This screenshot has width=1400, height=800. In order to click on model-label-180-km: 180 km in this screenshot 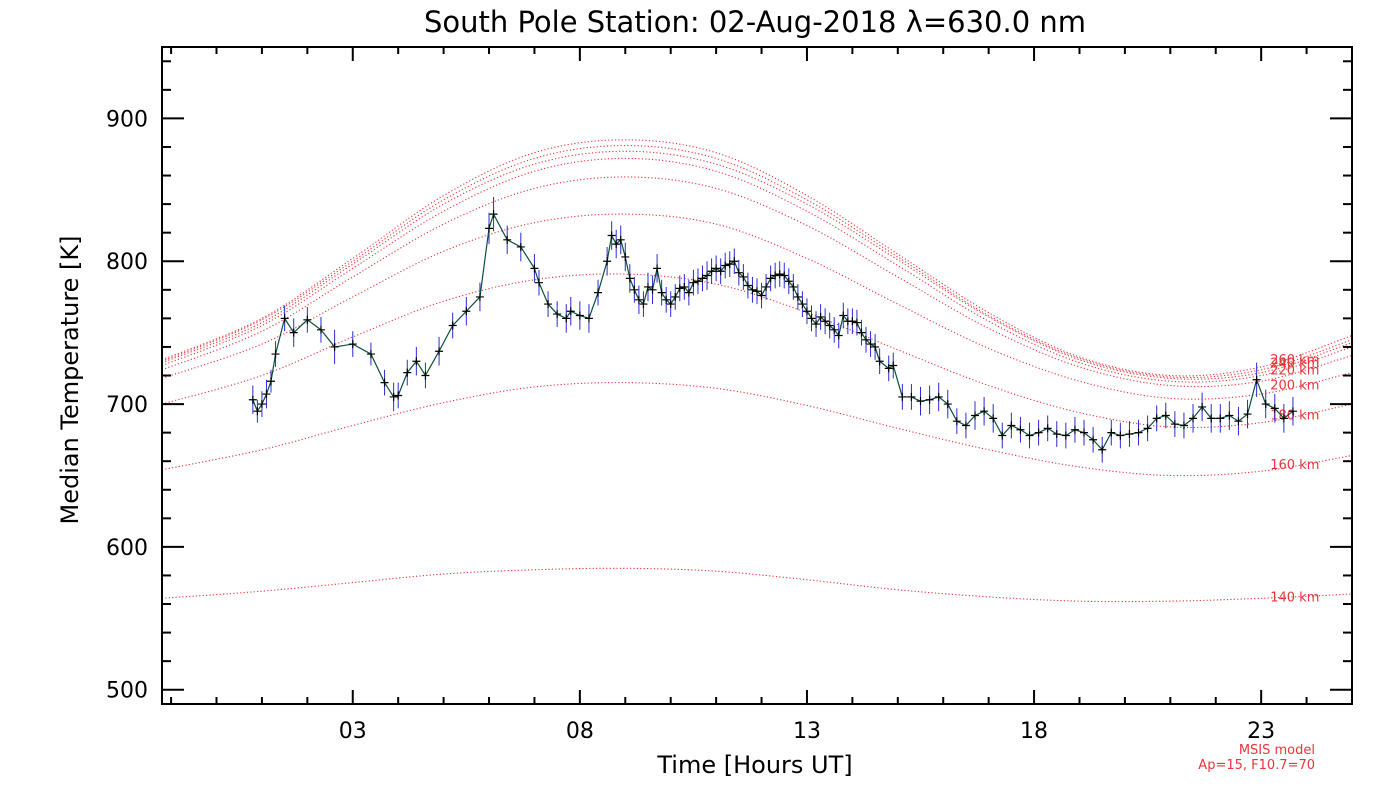, I will do `click(1294, 415)`.